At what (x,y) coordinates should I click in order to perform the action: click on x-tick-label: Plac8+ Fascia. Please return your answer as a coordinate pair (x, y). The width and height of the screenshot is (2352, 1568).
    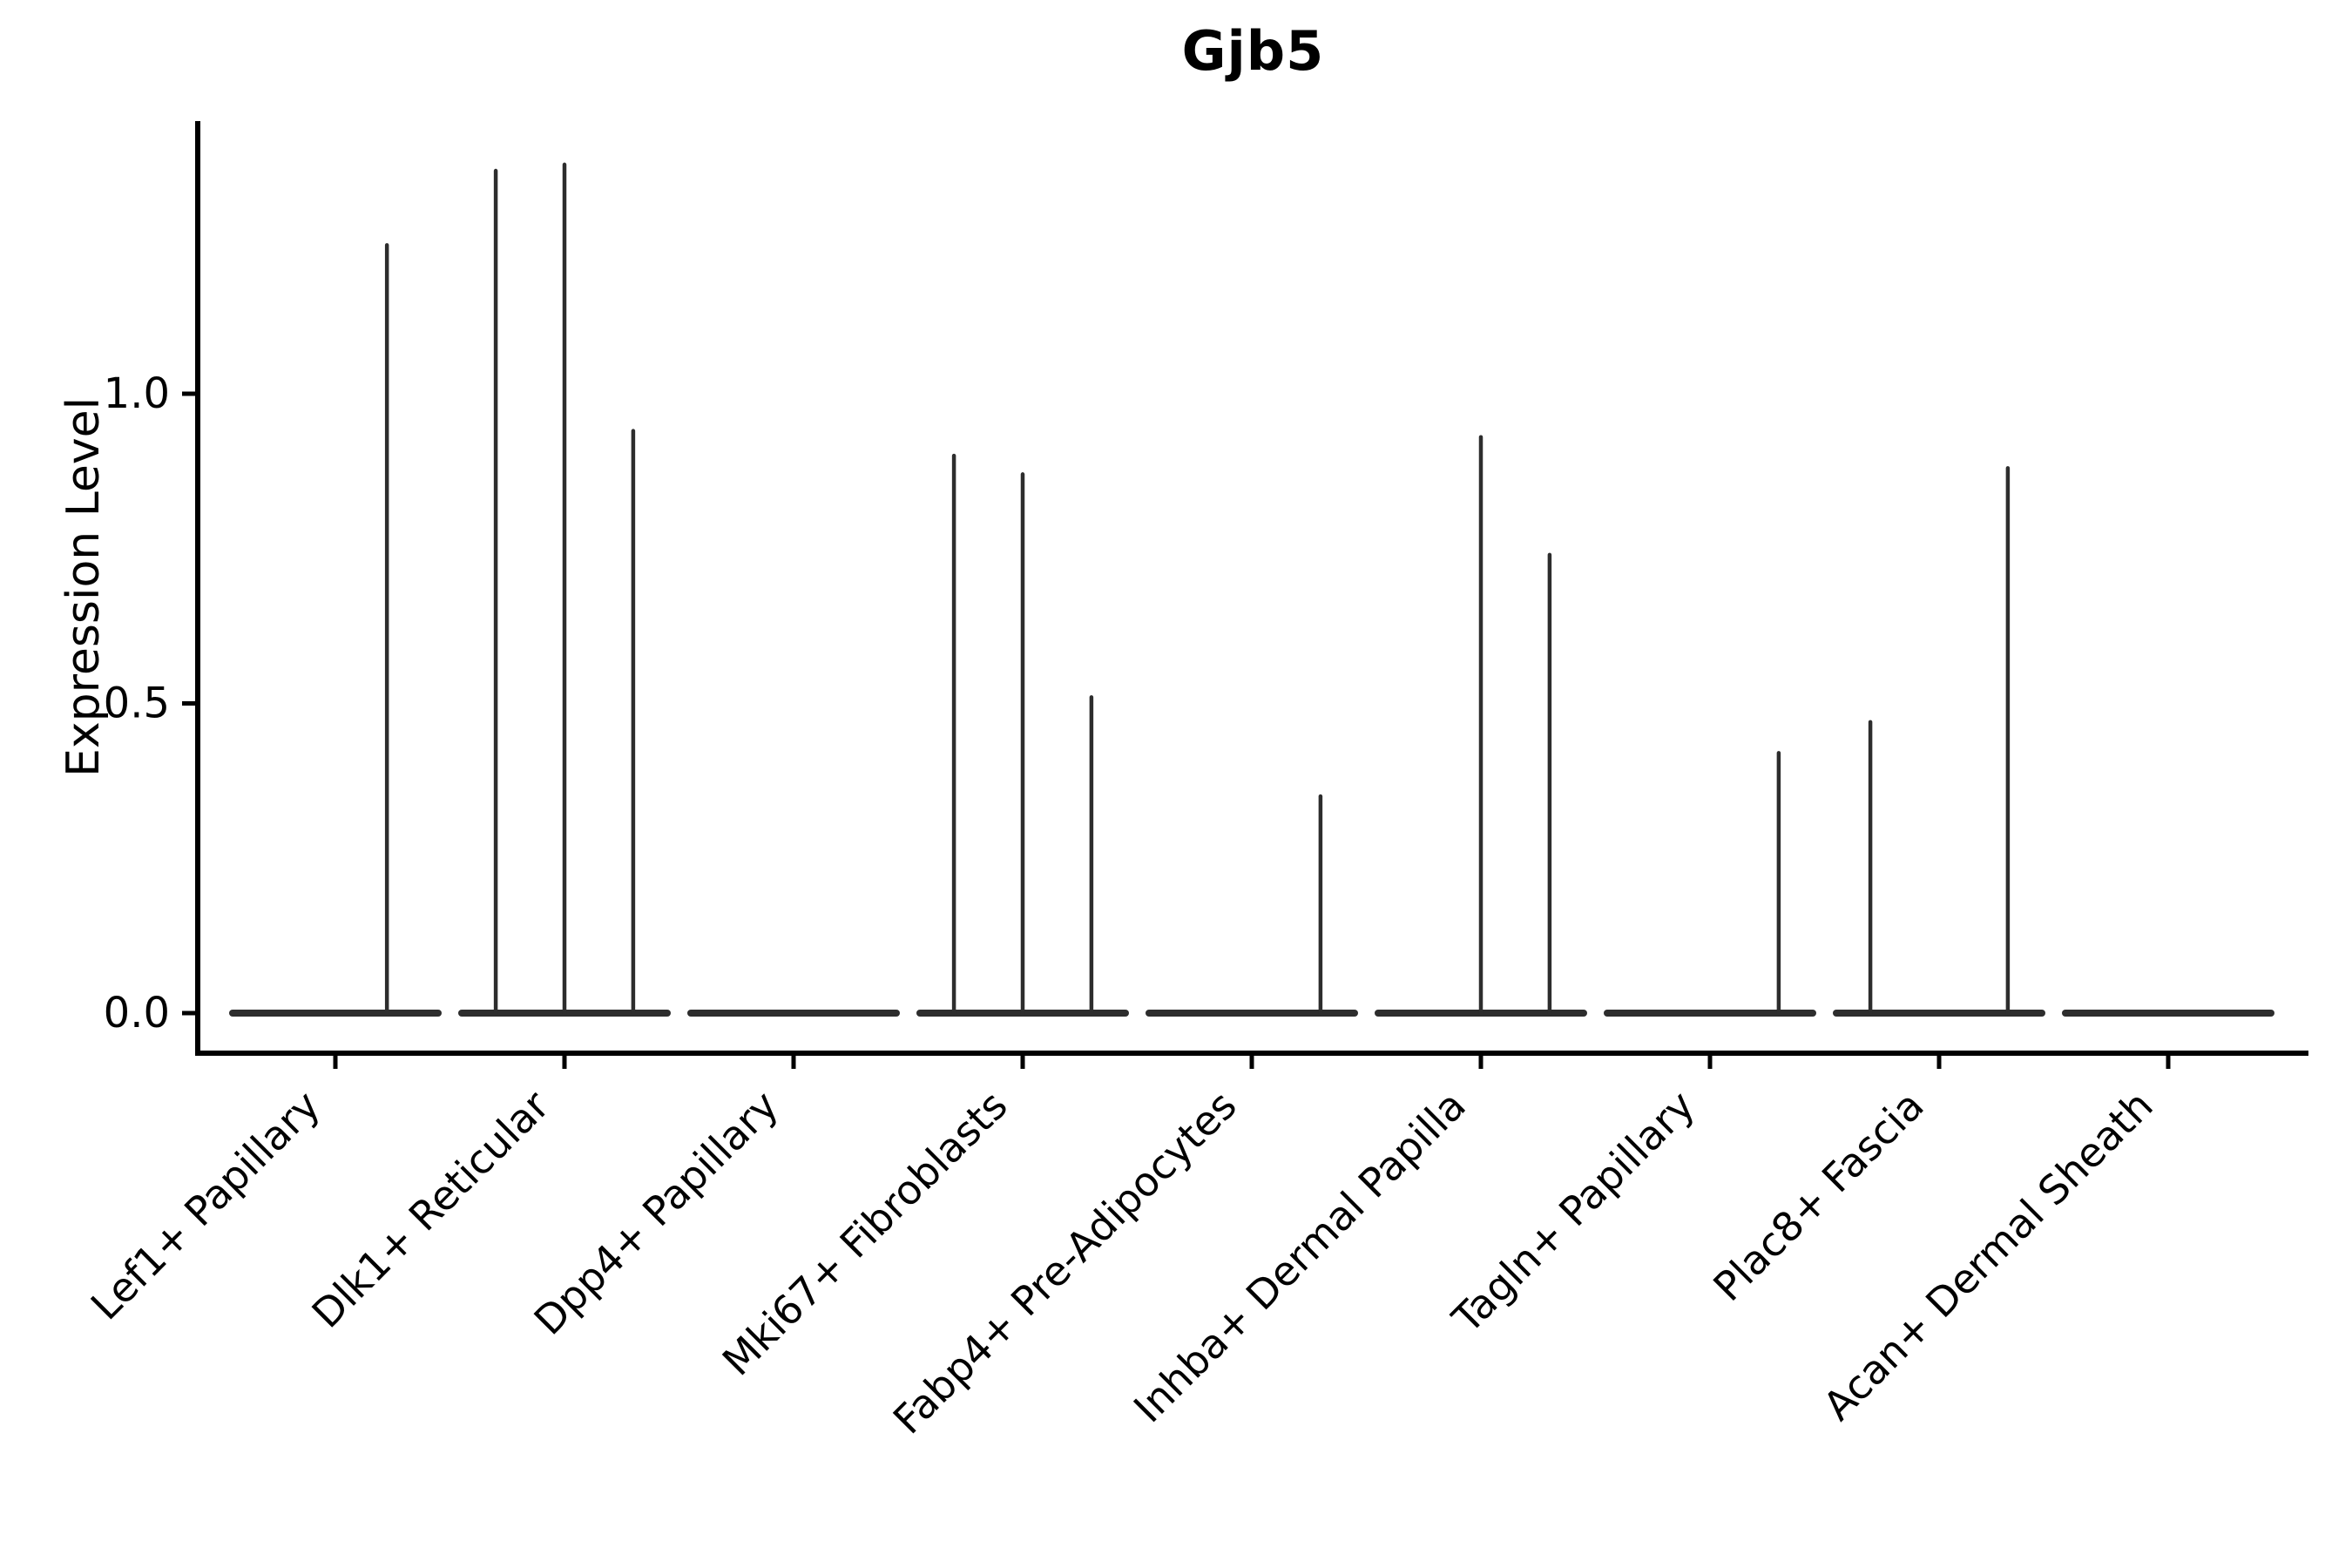
    Looking at the image, I should click on (1818, 1196).